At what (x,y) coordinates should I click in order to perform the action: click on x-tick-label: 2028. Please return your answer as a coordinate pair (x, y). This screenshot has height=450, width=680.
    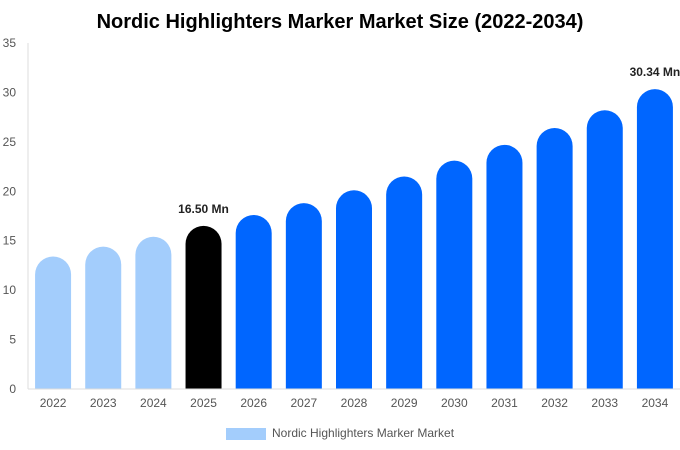
    Looking at the image, I should click on (354, 403).